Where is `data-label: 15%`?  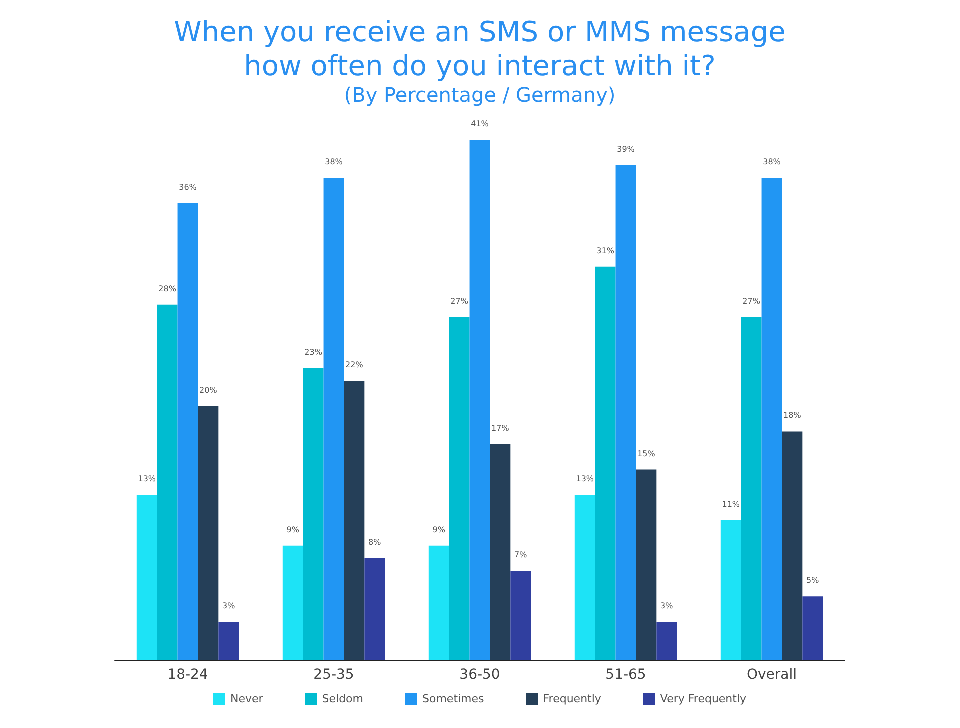 data-label: 15% is located at coordinates (647, 453).